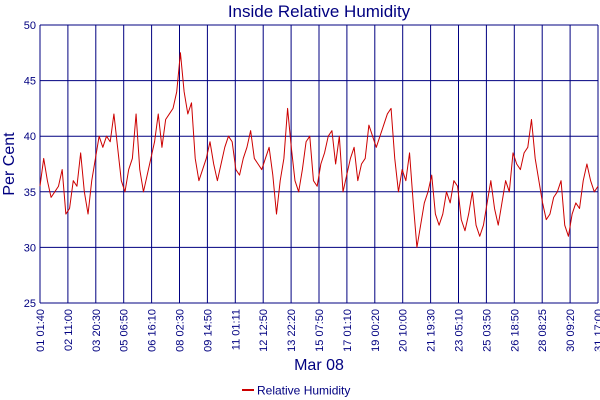 The width and height of the screenshot is (600, 400). I want to click on x-tick-label: 19 00:20, so click(376, 330).